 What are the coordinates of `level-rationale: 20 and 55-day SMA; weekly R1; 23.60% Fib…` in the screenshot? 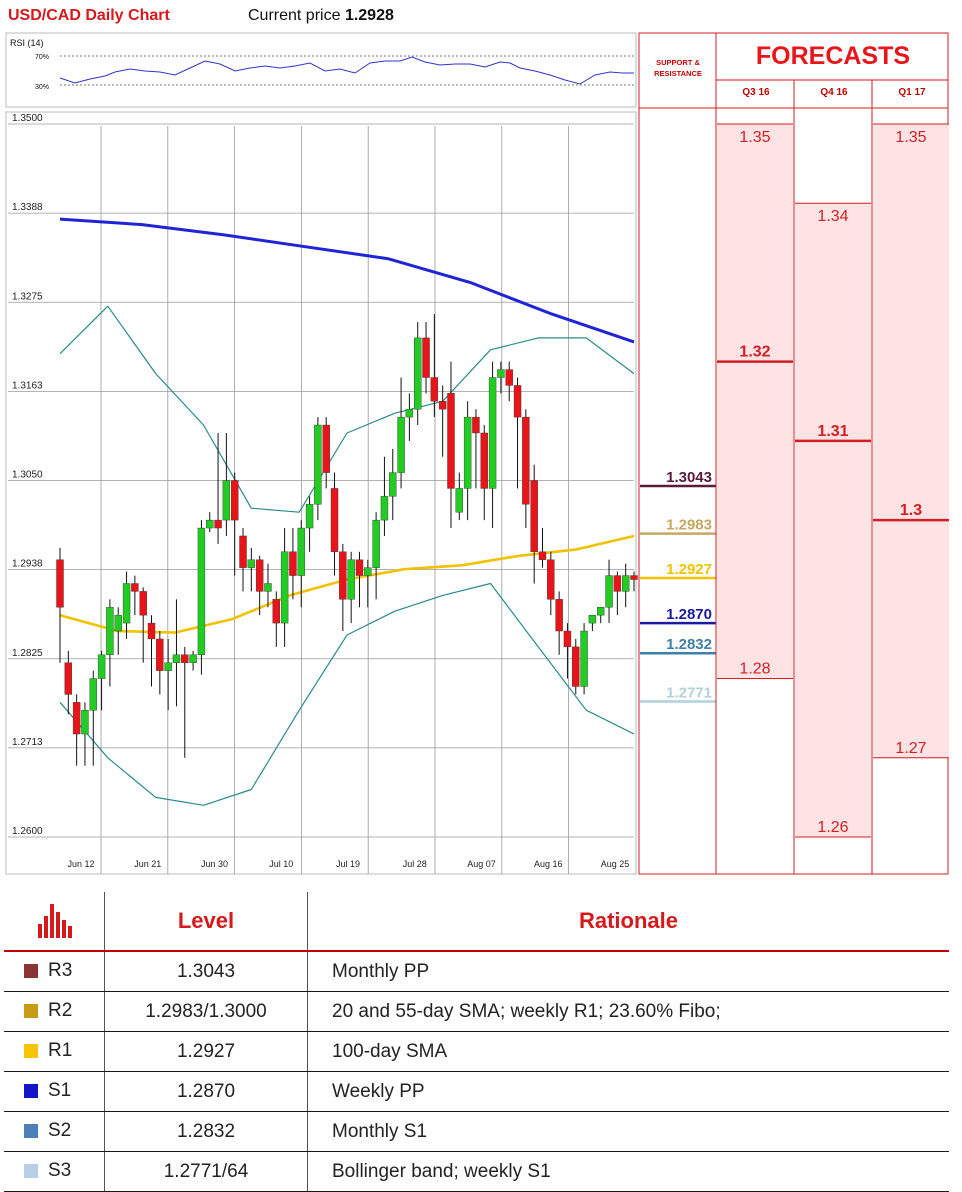 It's located at (628, 1011).